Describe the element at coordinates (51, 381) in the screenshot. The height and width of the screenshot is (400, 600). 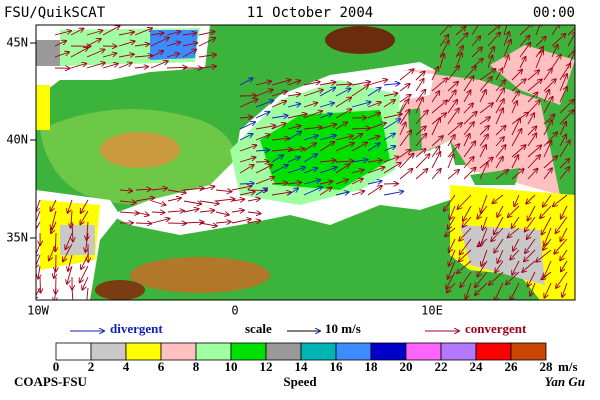
I see `credit: COAPS-FSU` at that location.